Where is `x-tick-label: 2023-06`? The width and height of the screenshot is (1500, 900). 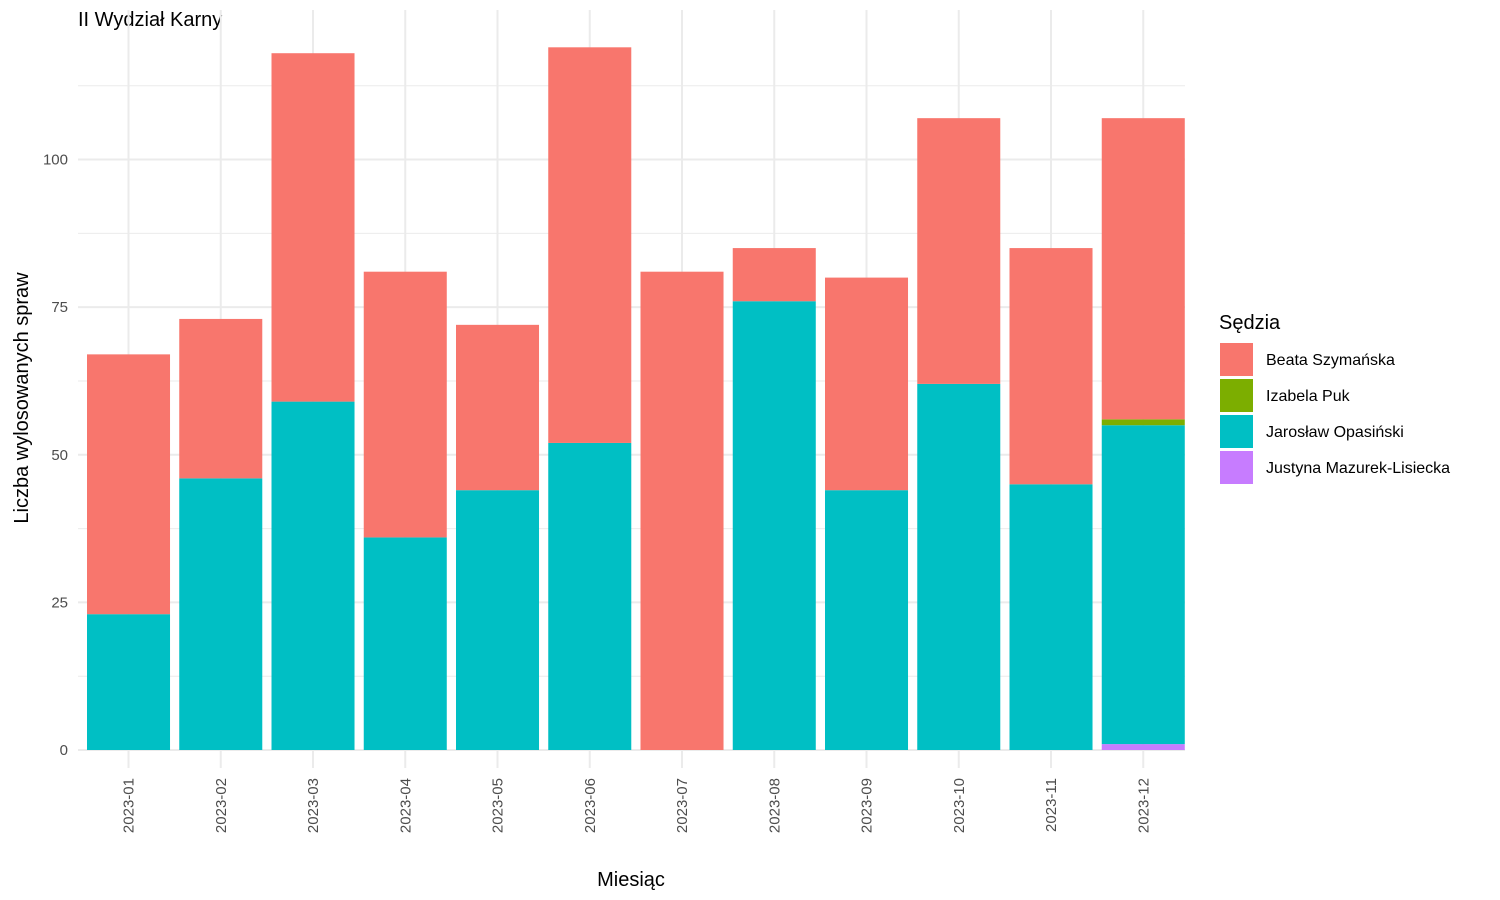
x-tick-label: 2023-06 is located at coordinates (590, 805).